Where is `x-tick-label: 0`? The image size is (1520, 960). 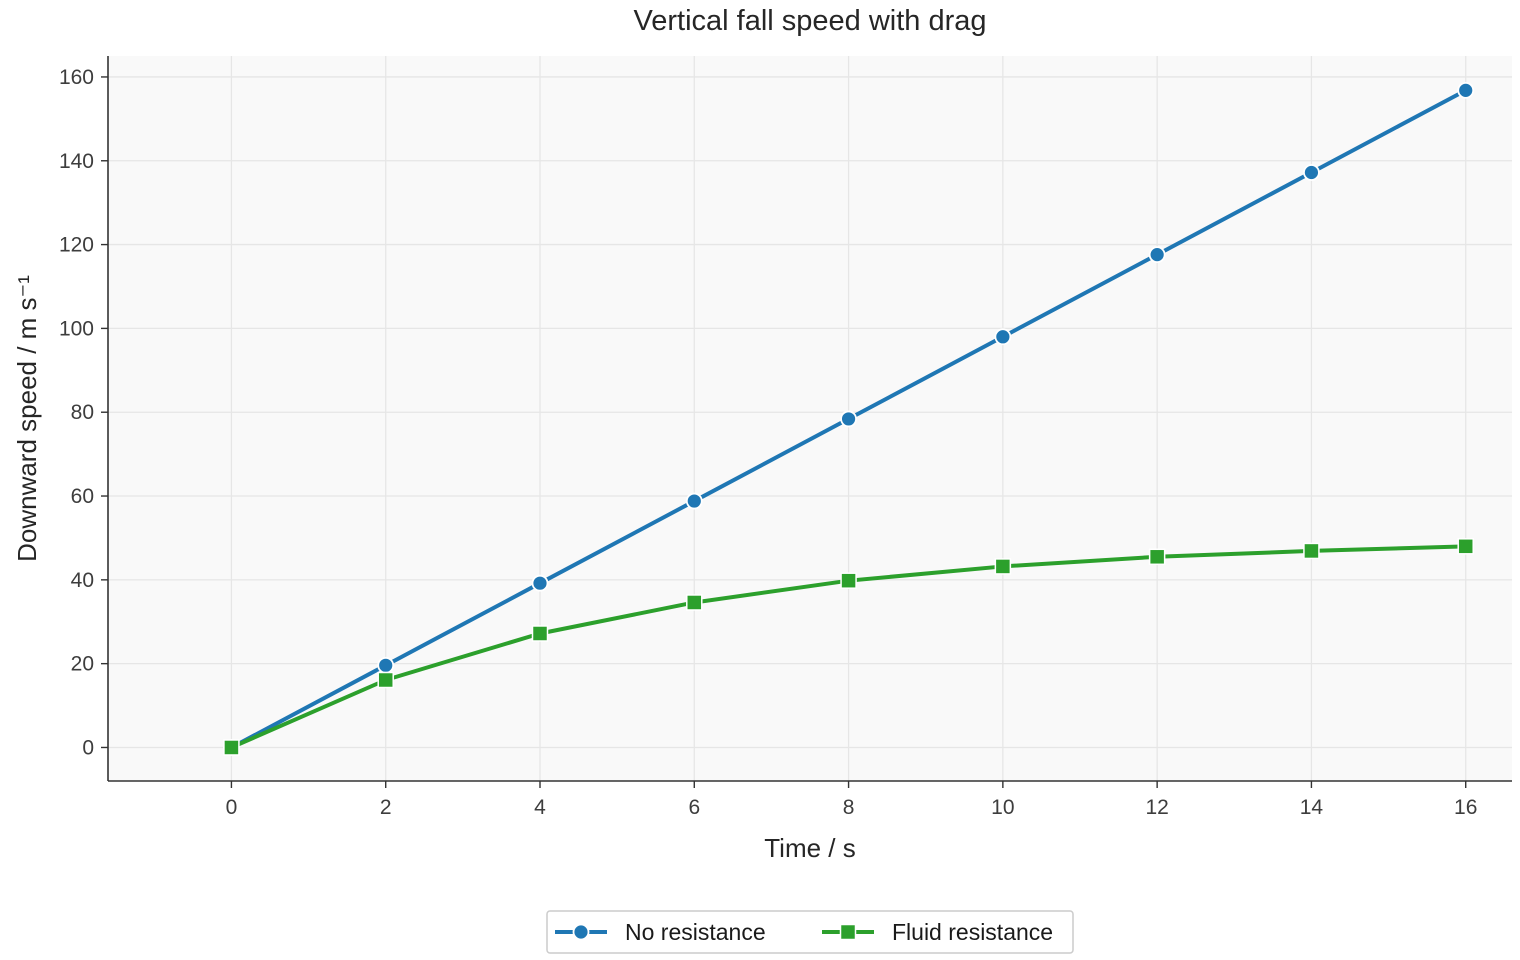
x-tick-label: 0 is located at coordinates (232, 807).